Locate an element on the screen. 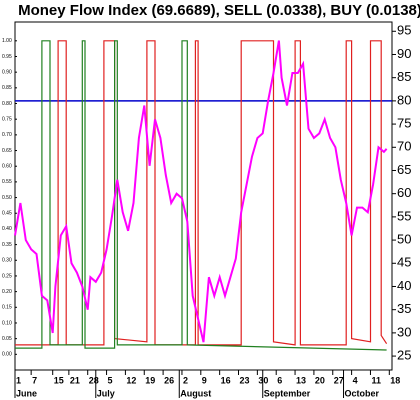 The image size is (420, 400). y-tick-label: 0.10 is located at coordinates (7, 323).